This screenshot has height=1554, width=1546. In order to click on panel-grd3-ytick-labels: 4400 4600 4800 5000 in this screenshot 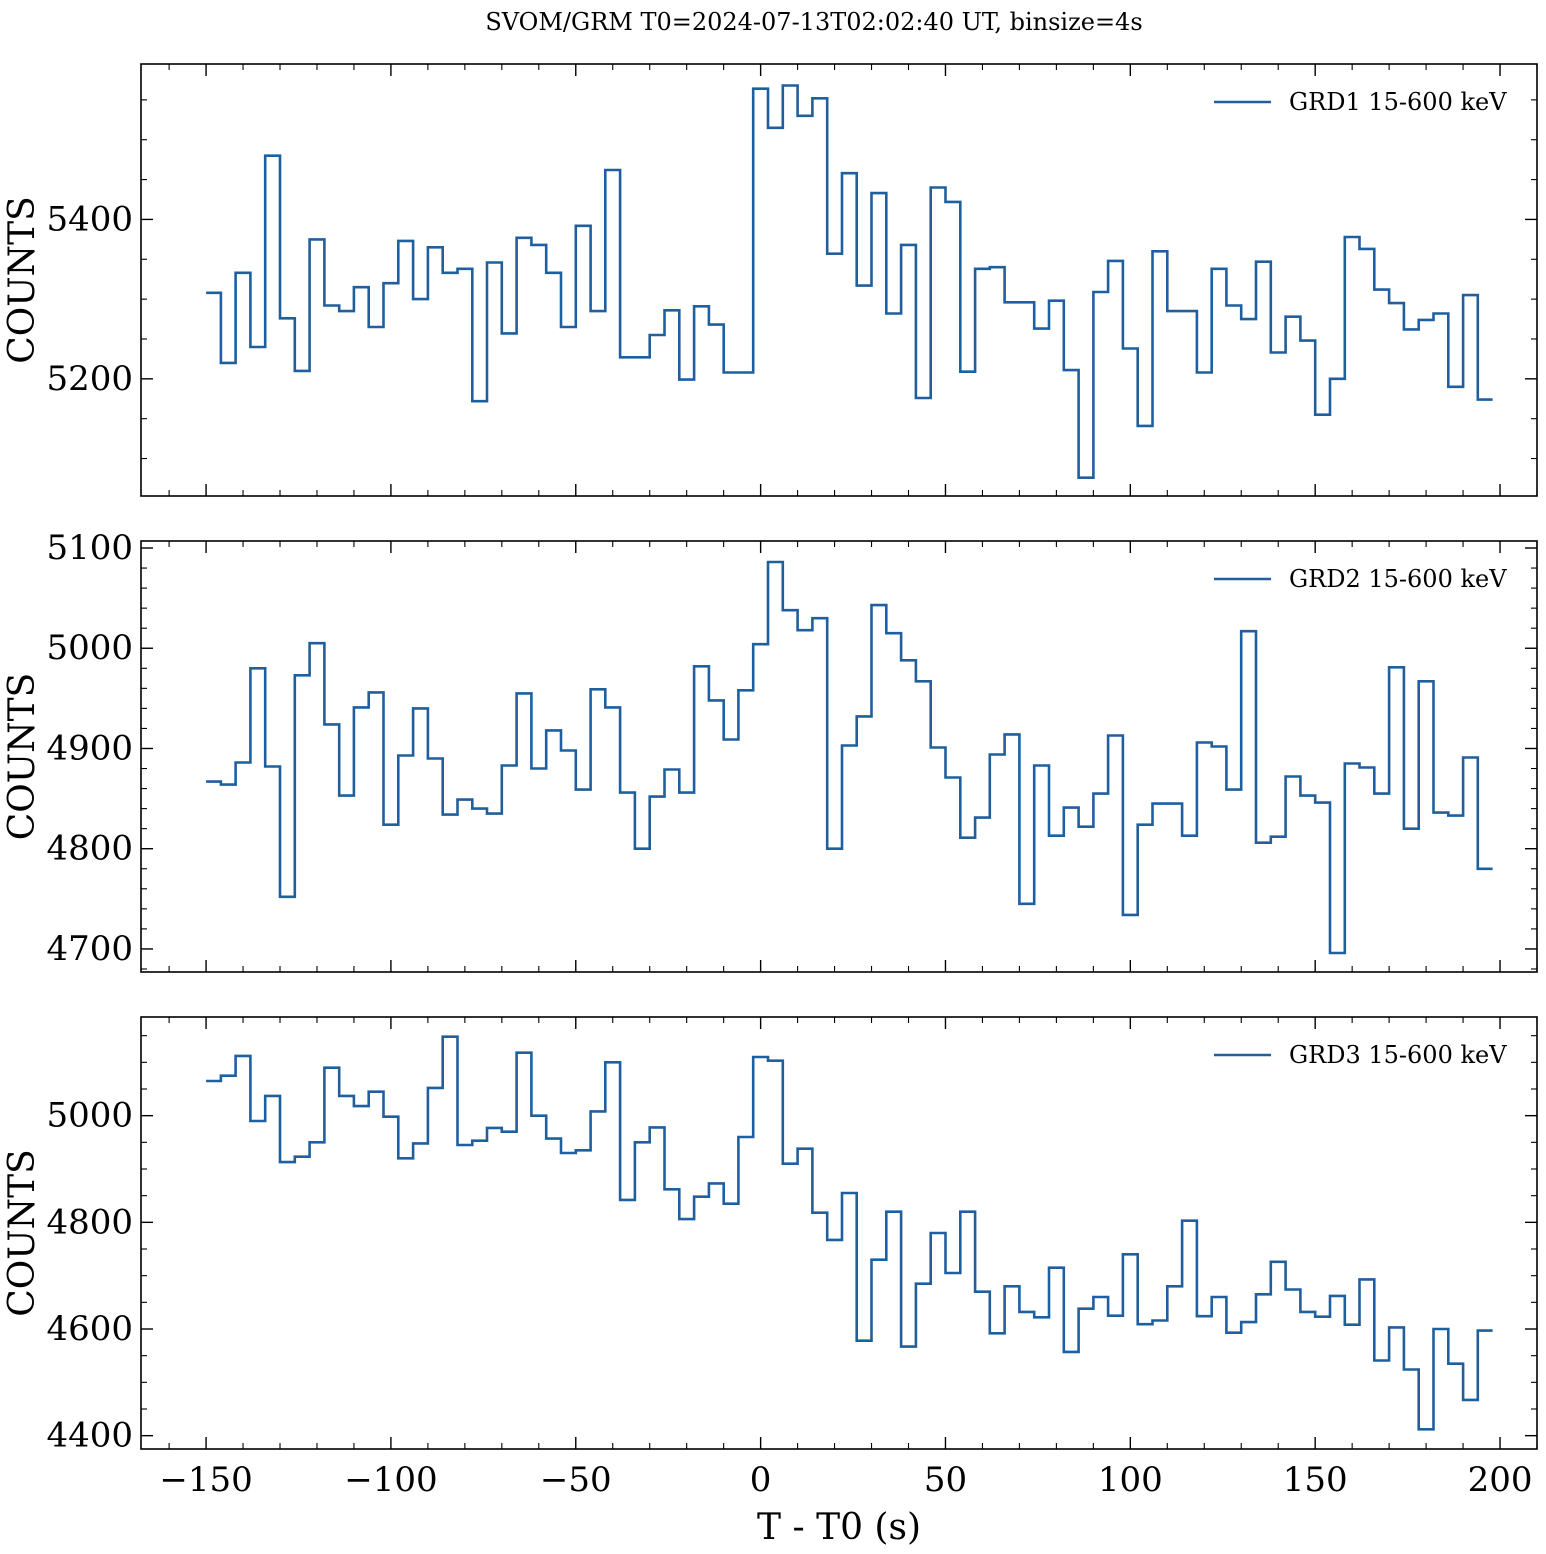, I will do `click(89, 1276)`.